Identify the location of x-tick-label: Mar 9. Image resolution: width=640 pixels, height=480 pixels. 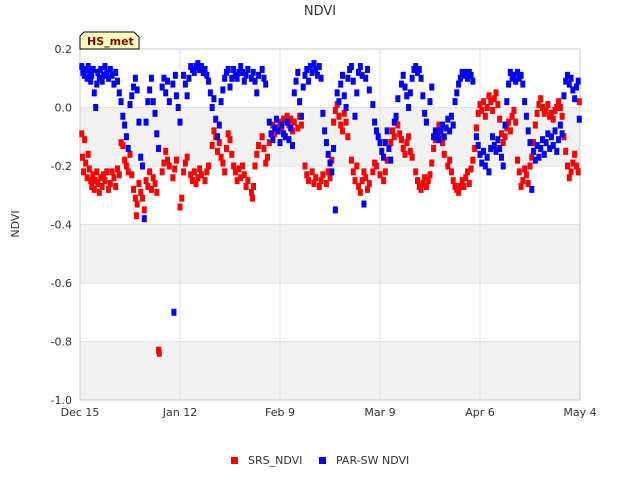
(379, 412).